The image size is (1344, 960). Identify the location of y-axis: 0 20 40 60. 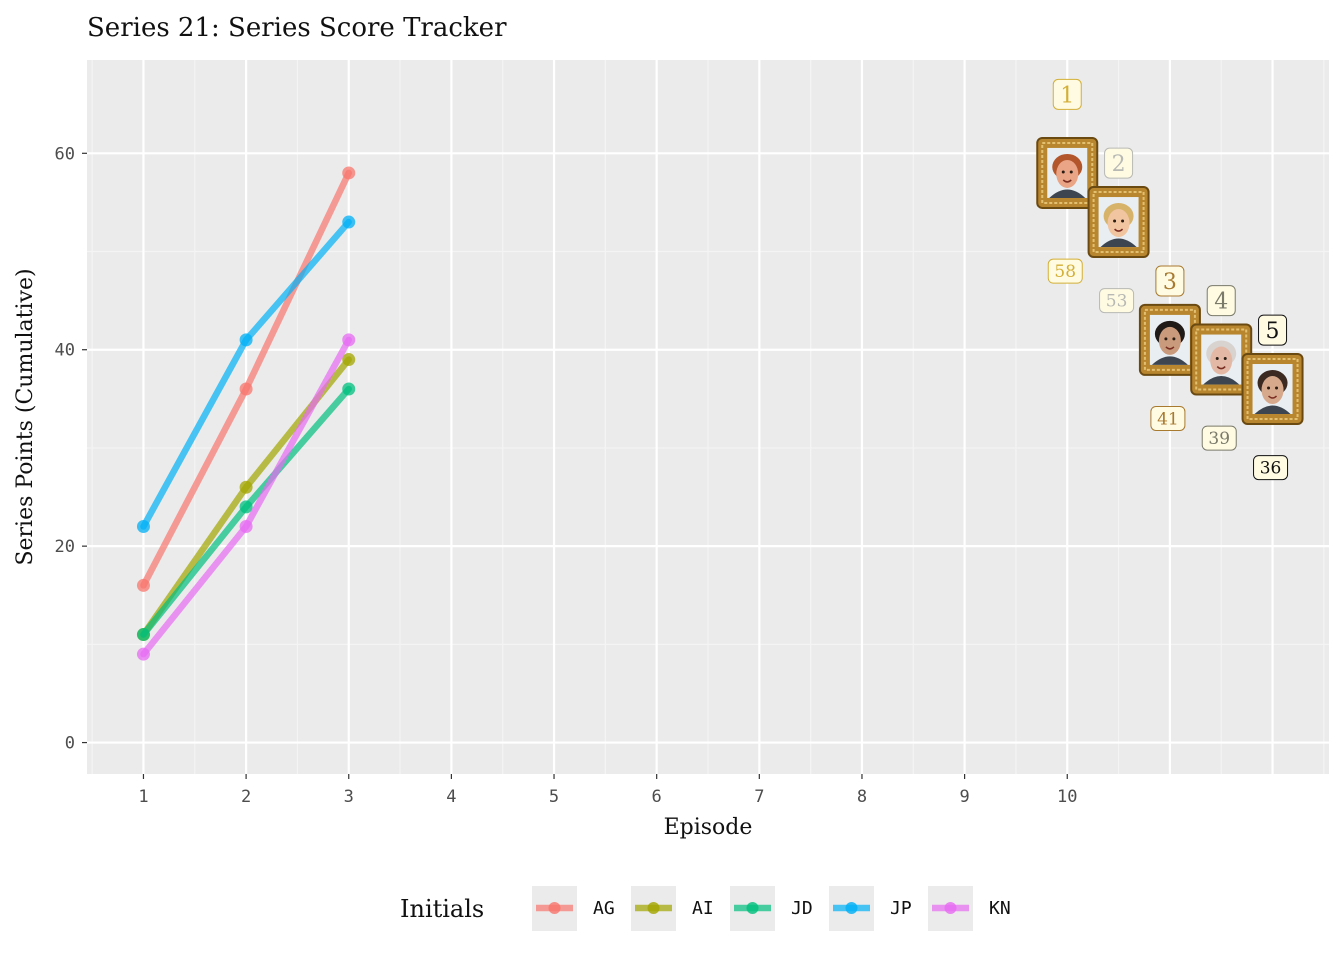
(71, 449).